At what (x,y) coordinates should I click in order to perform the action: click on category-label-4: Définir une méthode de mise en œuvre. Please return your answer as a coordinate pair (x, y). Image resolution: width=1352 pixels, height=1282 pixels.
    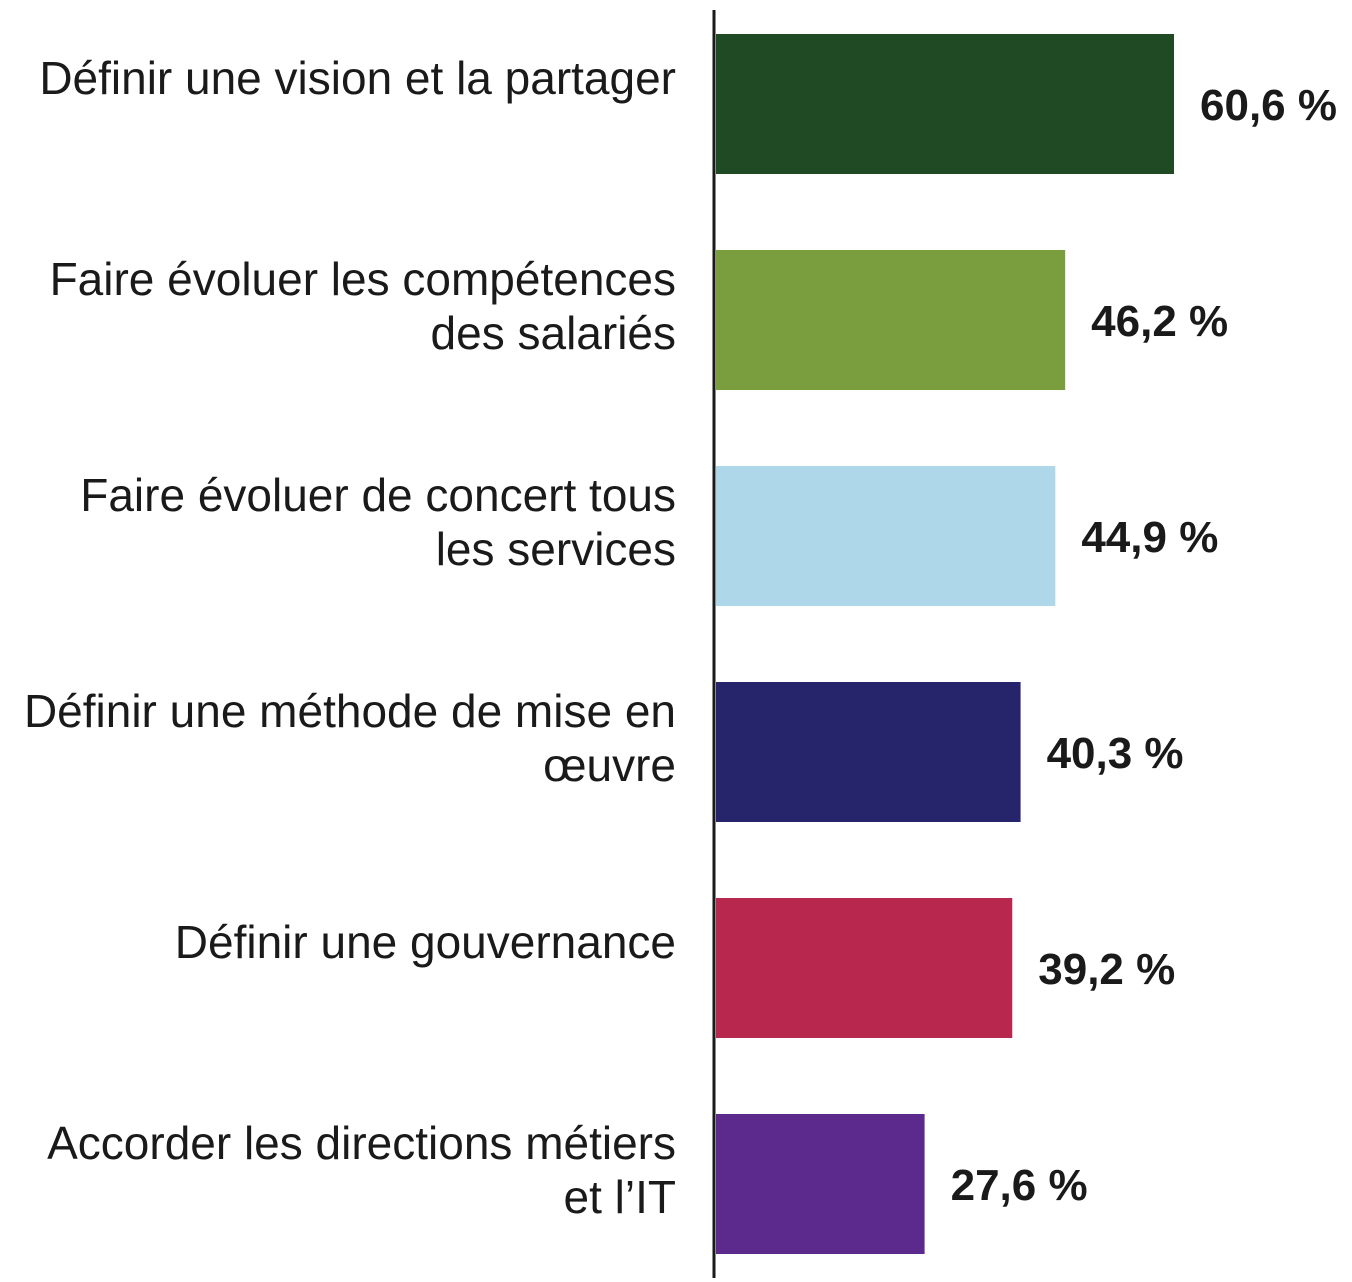
    Looking at the image, I should click on (350, 738).